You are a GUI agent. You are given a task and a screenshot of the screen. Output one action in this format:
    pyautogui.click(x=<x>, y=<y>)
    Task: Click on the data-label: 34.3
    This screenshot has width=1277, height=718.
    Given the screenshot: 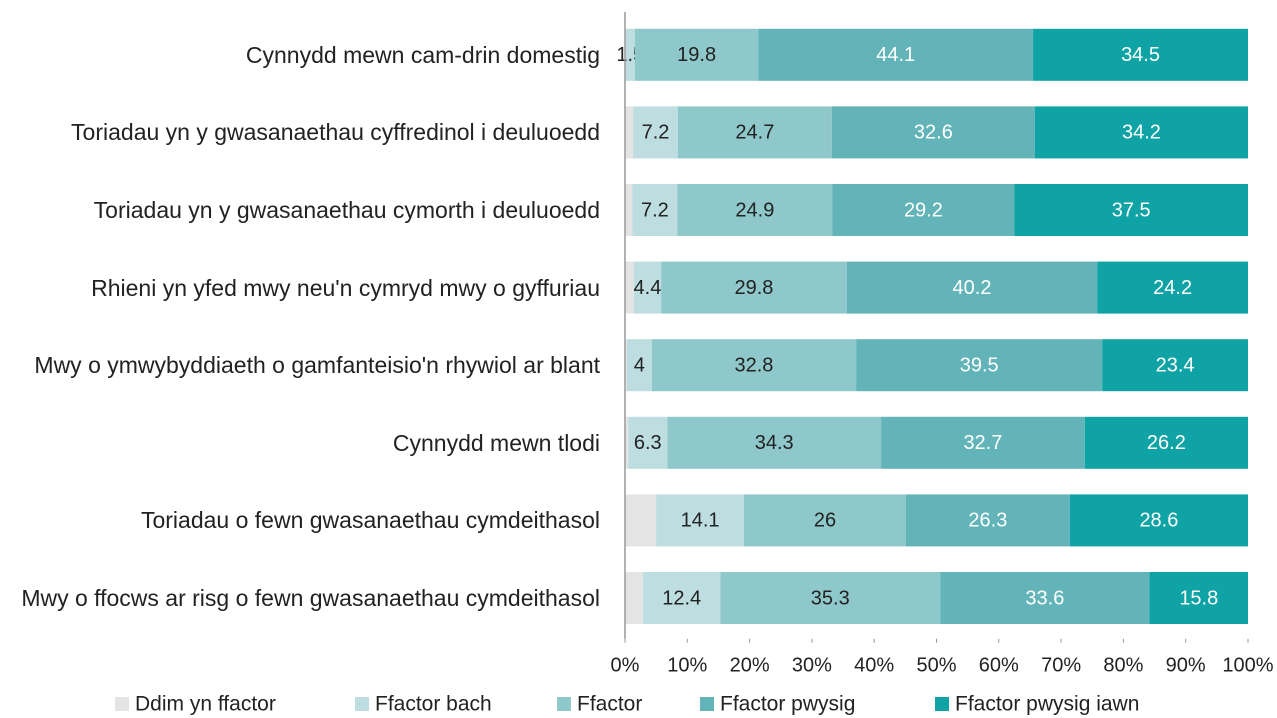 What is the action you would take?
    pyautogui.click(x=774, y=443)
    